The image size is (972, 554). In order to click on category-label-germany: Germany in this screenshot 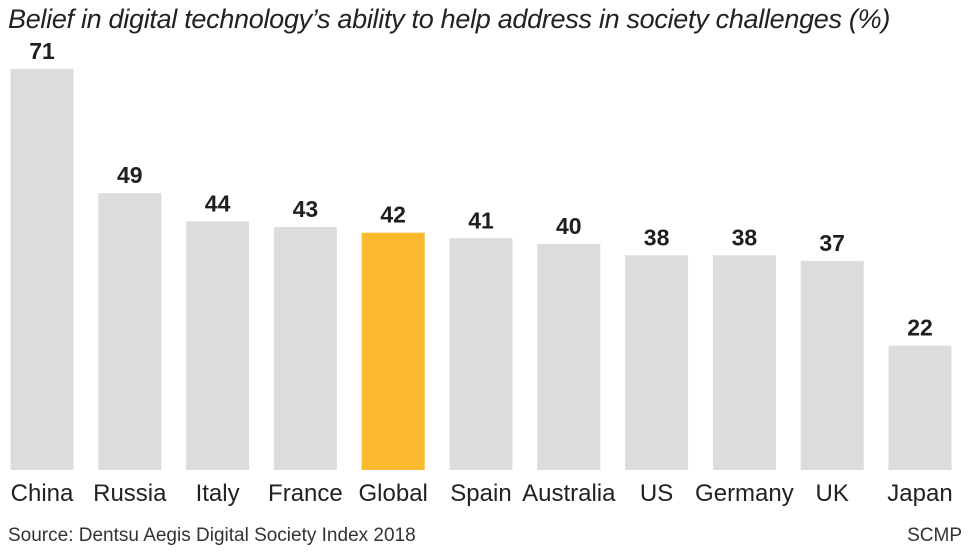, I will do `click(744, 493)`.